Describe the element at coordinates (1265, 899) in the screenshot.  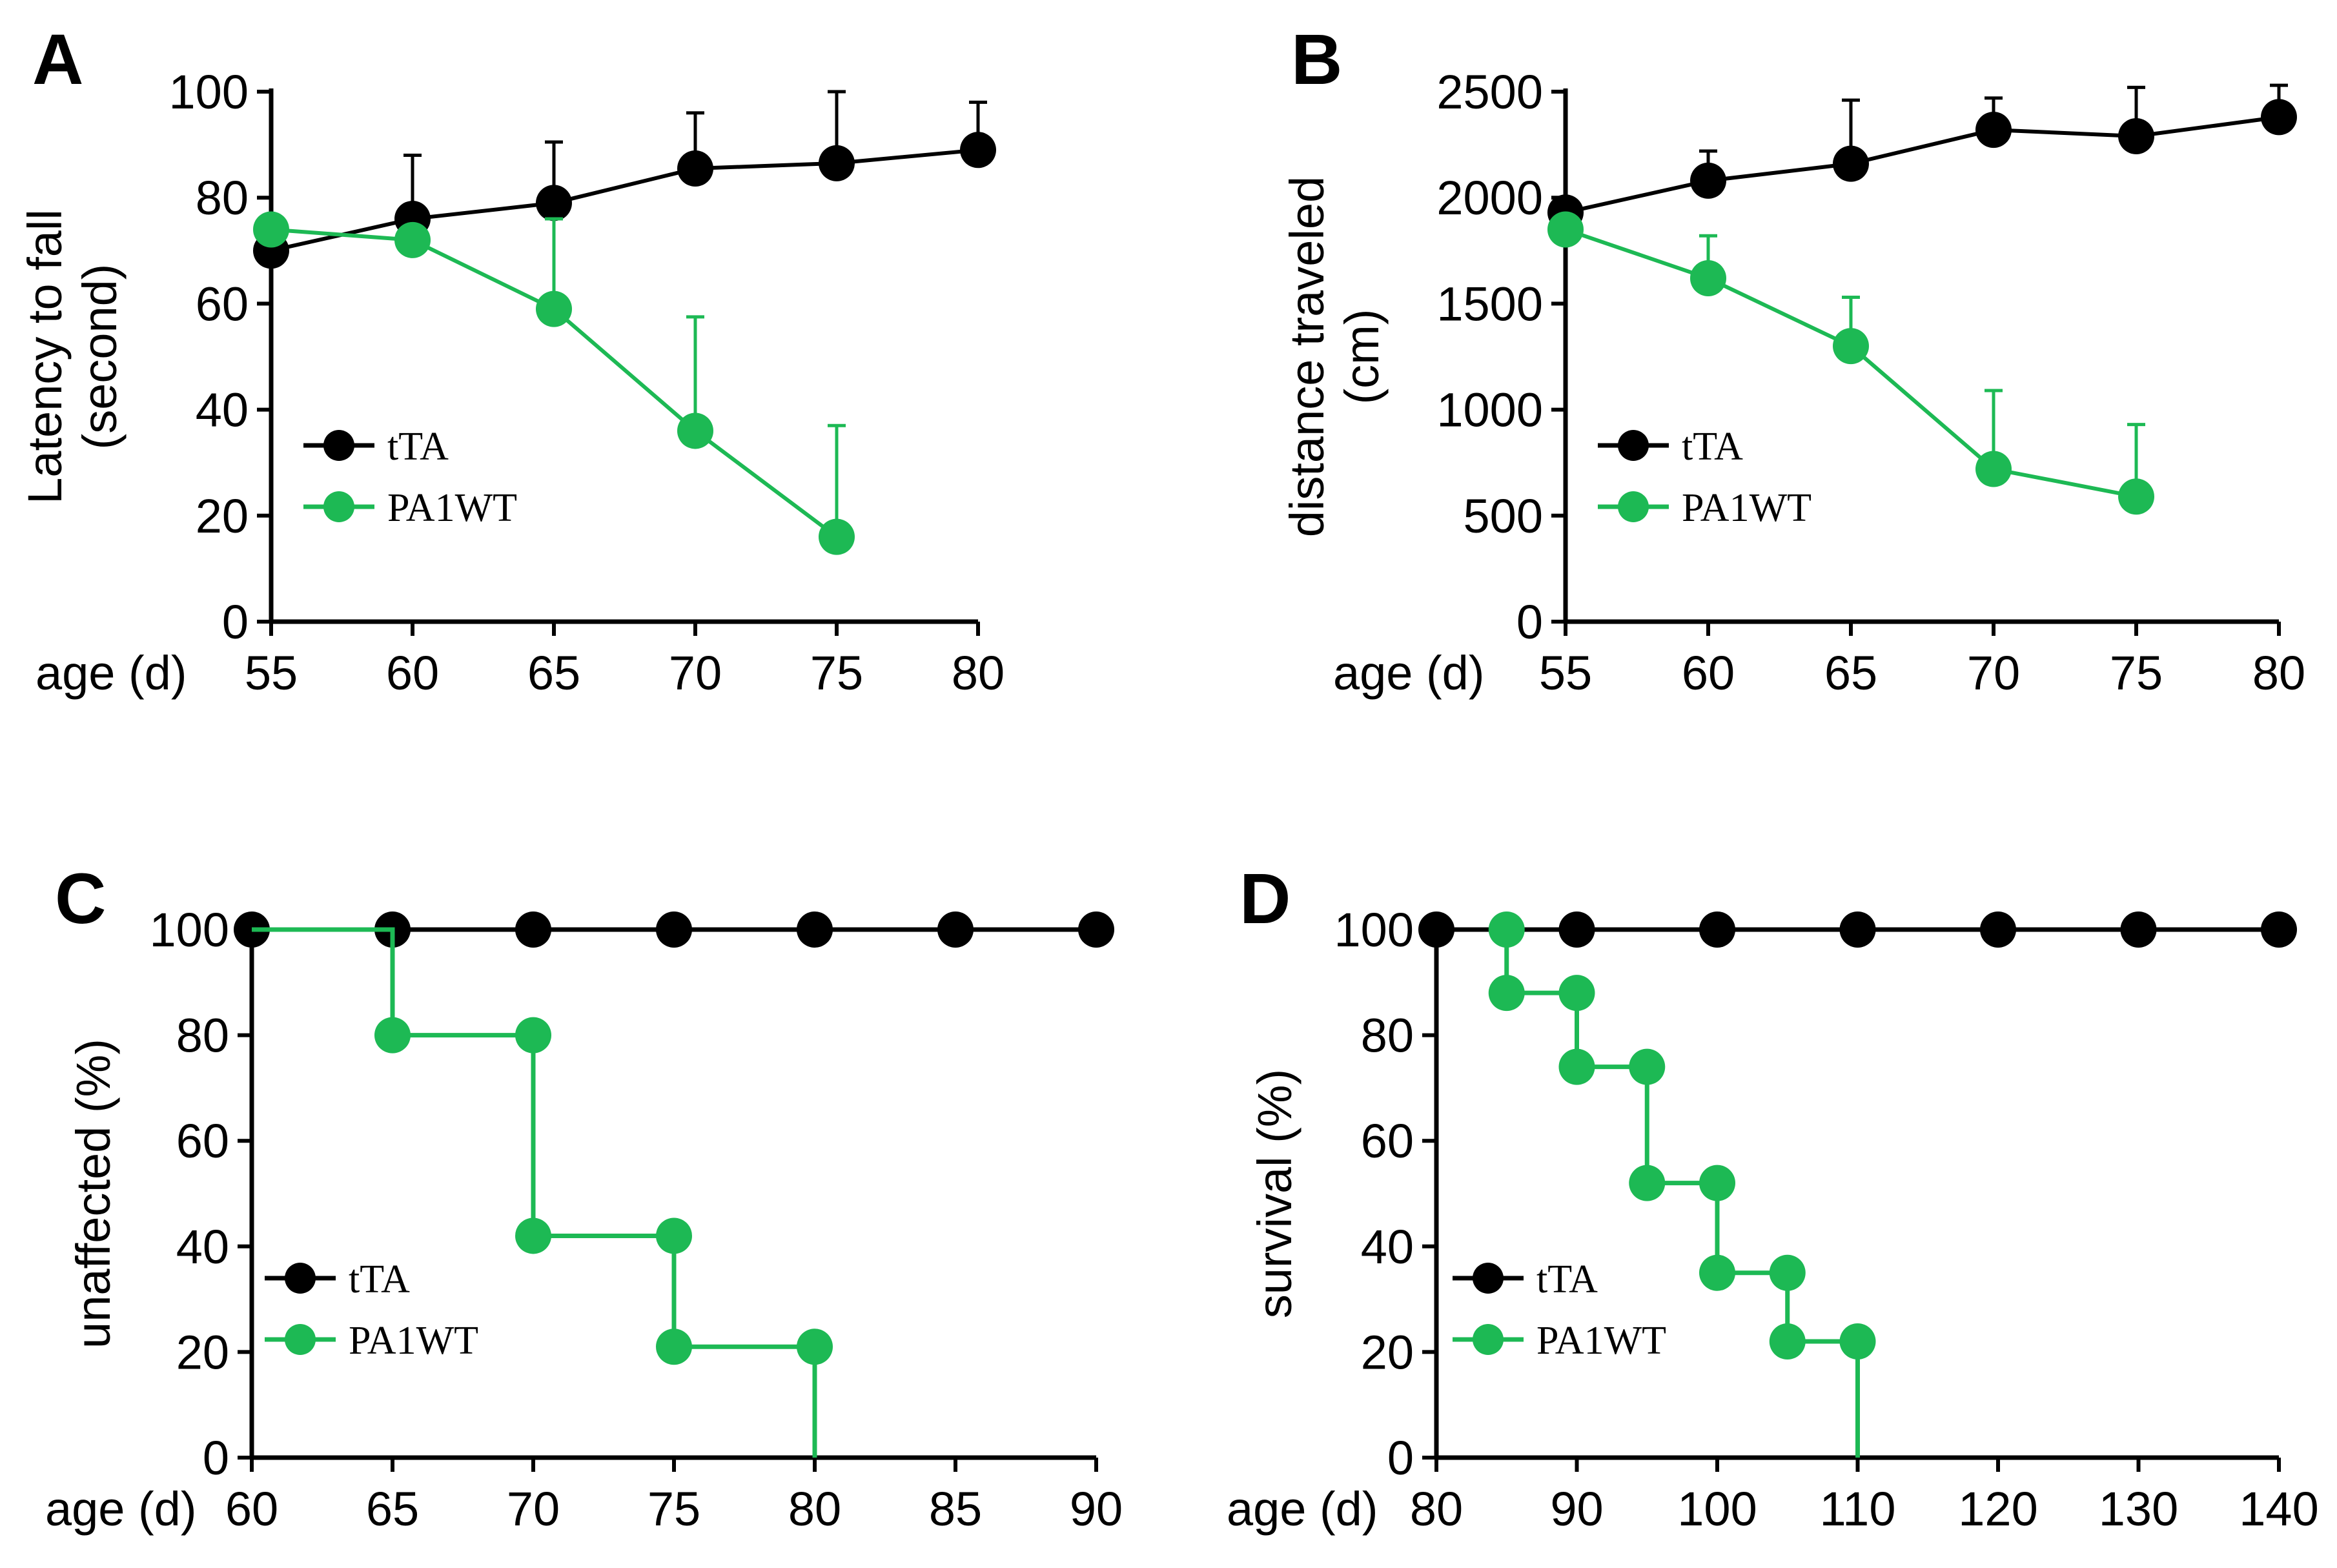
I see `panel-letter: D` at that location.